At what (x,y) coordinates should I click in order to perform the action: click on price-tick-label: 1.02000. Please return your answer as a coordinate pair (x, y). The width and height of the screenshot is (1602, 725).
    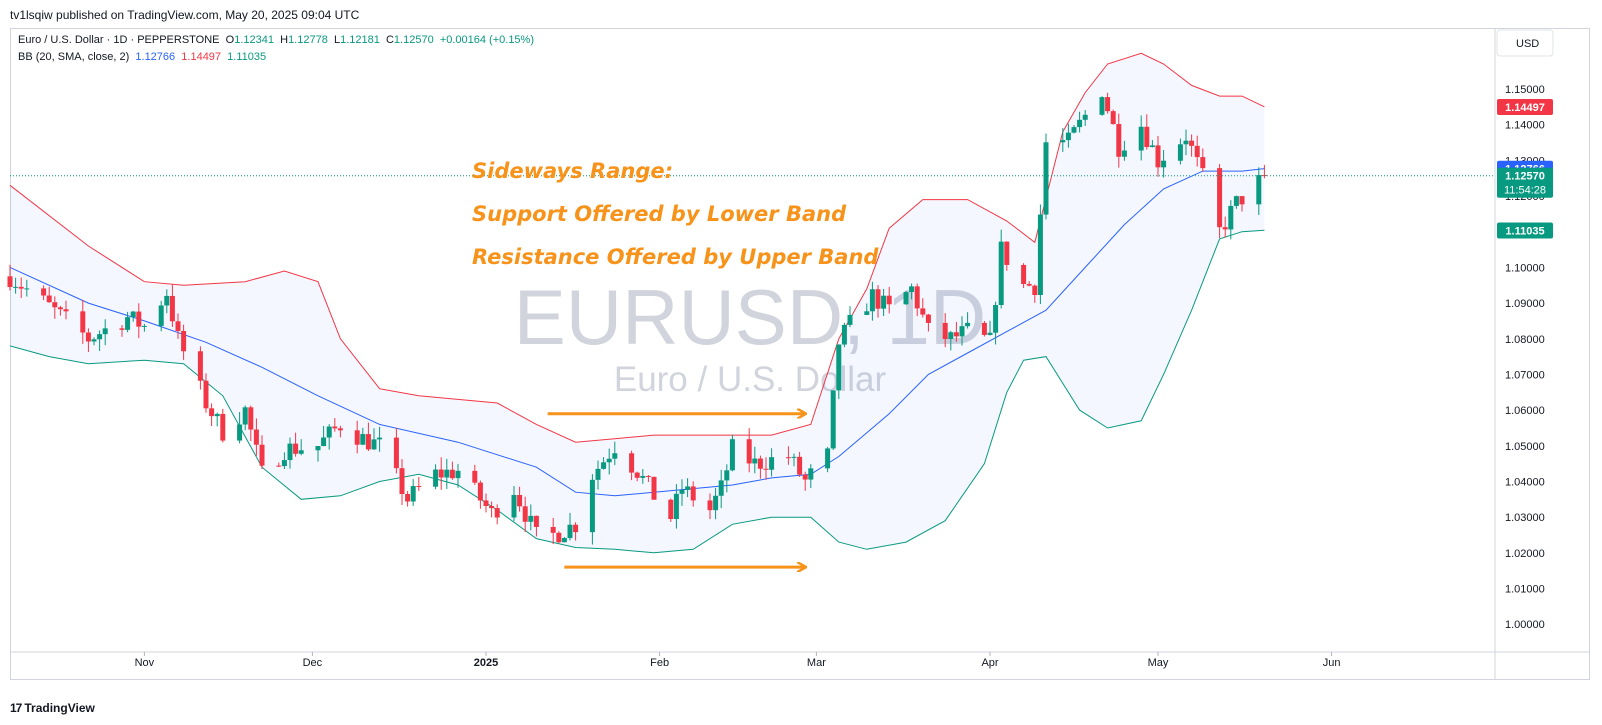
    Looking at the image, I should click on (1525, 554).